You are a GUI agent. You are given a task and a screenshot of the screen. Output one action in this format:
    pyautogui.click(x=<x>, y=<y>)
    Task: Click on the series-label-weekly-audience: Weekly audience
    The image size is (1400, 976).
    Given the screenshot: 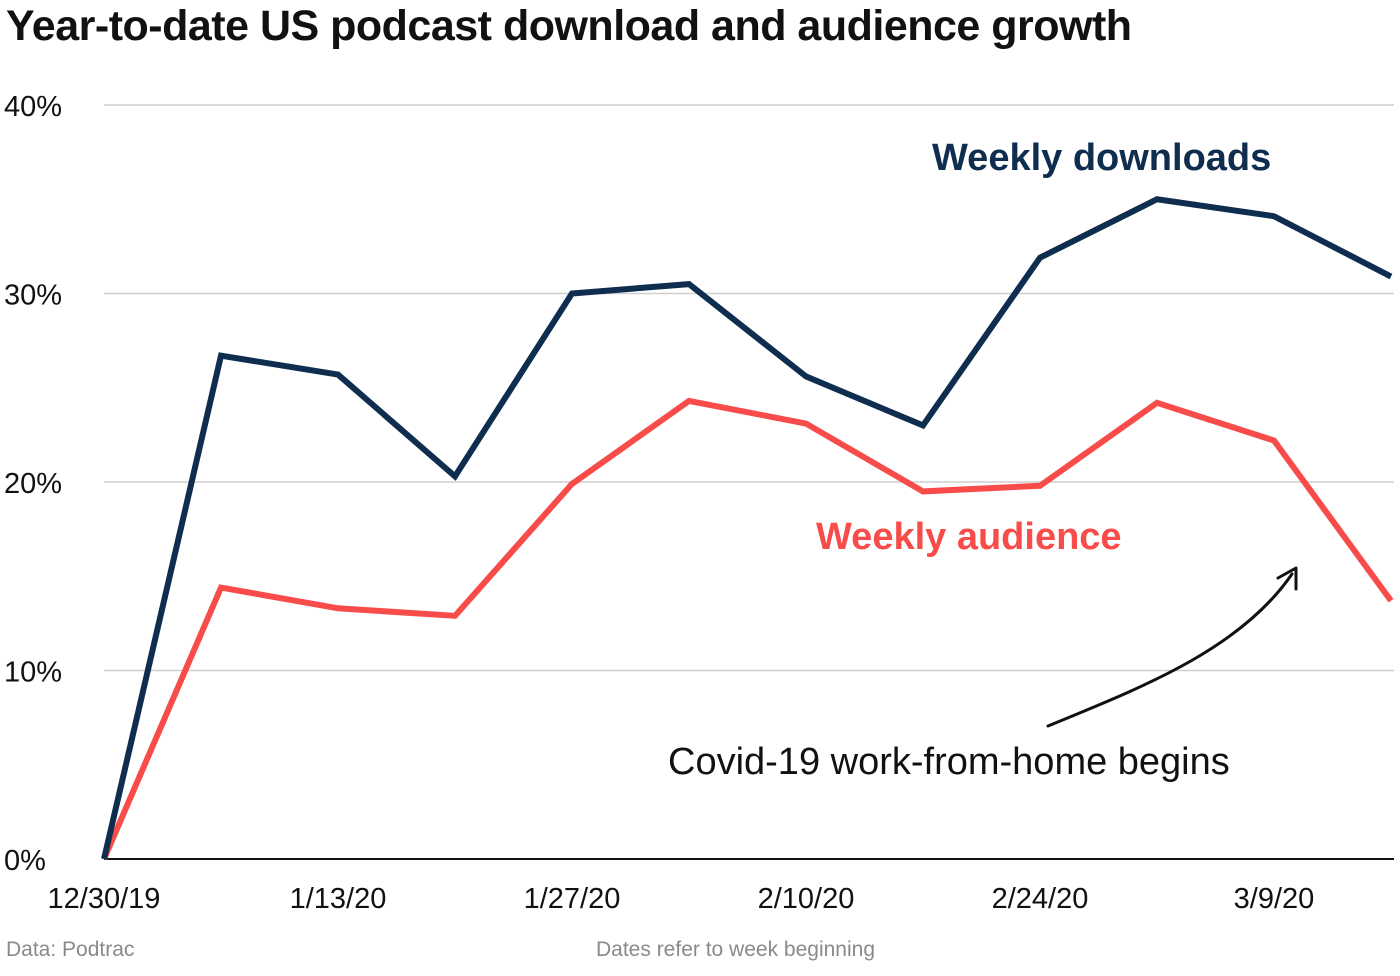 What is the action you would take?
    pyautogui.click(x=969, y=537)
    